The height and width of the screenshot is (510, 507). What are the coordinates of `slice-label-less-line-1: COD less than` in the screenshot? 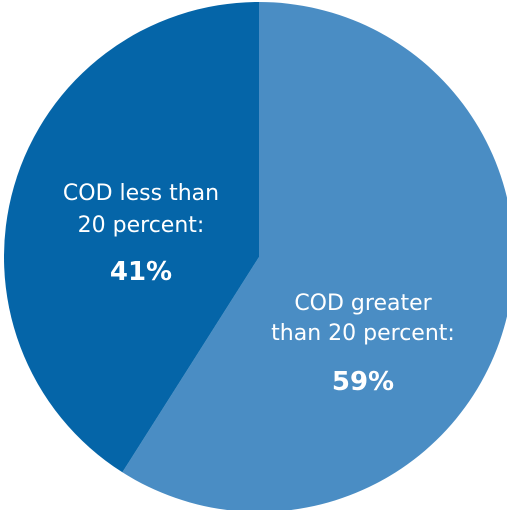 It's located at (141, 193).